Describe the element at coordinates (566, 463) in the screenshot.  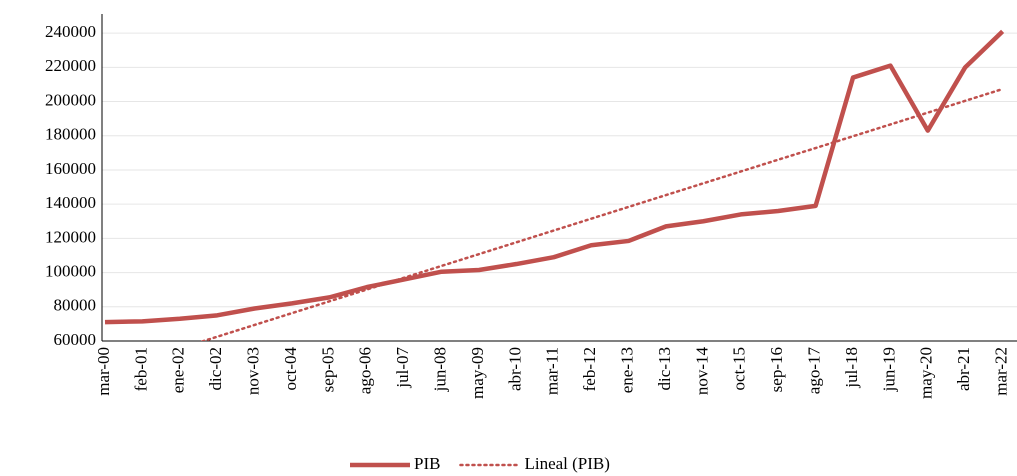
I see `legend-label: Lineal (PIB)` at that location.